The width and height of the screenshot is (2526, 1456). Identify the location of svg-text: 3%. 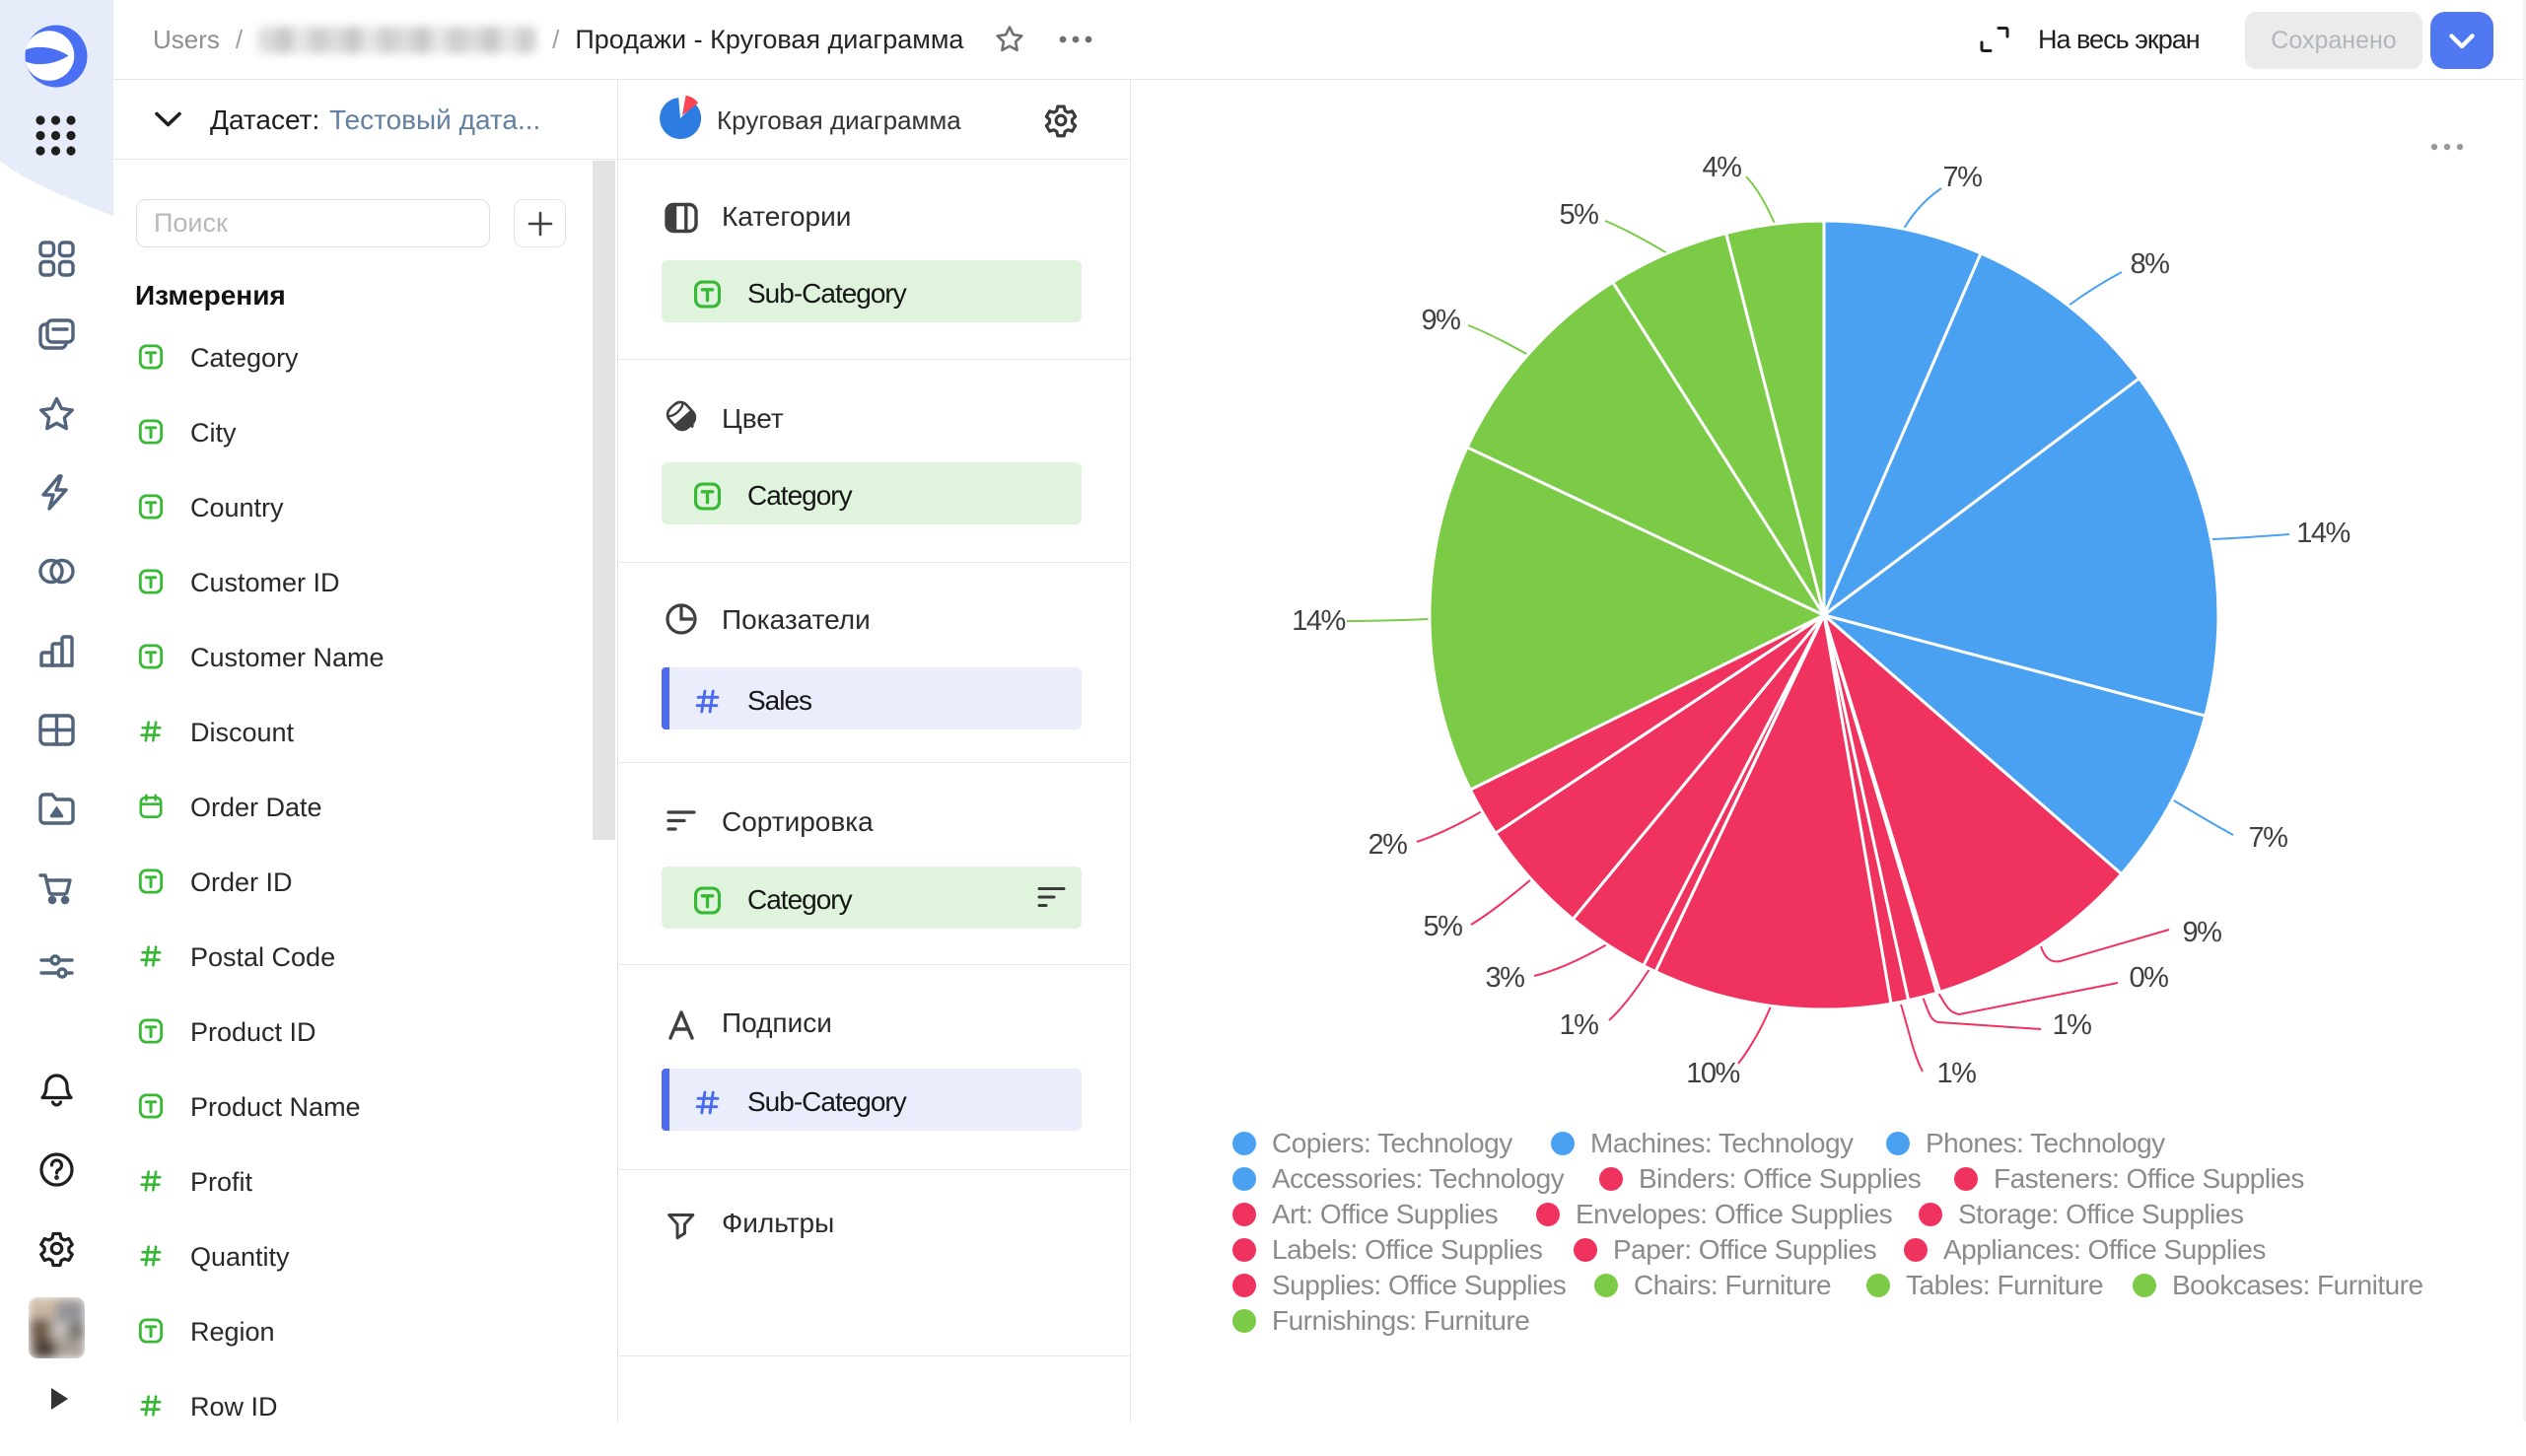
(1505, 978).